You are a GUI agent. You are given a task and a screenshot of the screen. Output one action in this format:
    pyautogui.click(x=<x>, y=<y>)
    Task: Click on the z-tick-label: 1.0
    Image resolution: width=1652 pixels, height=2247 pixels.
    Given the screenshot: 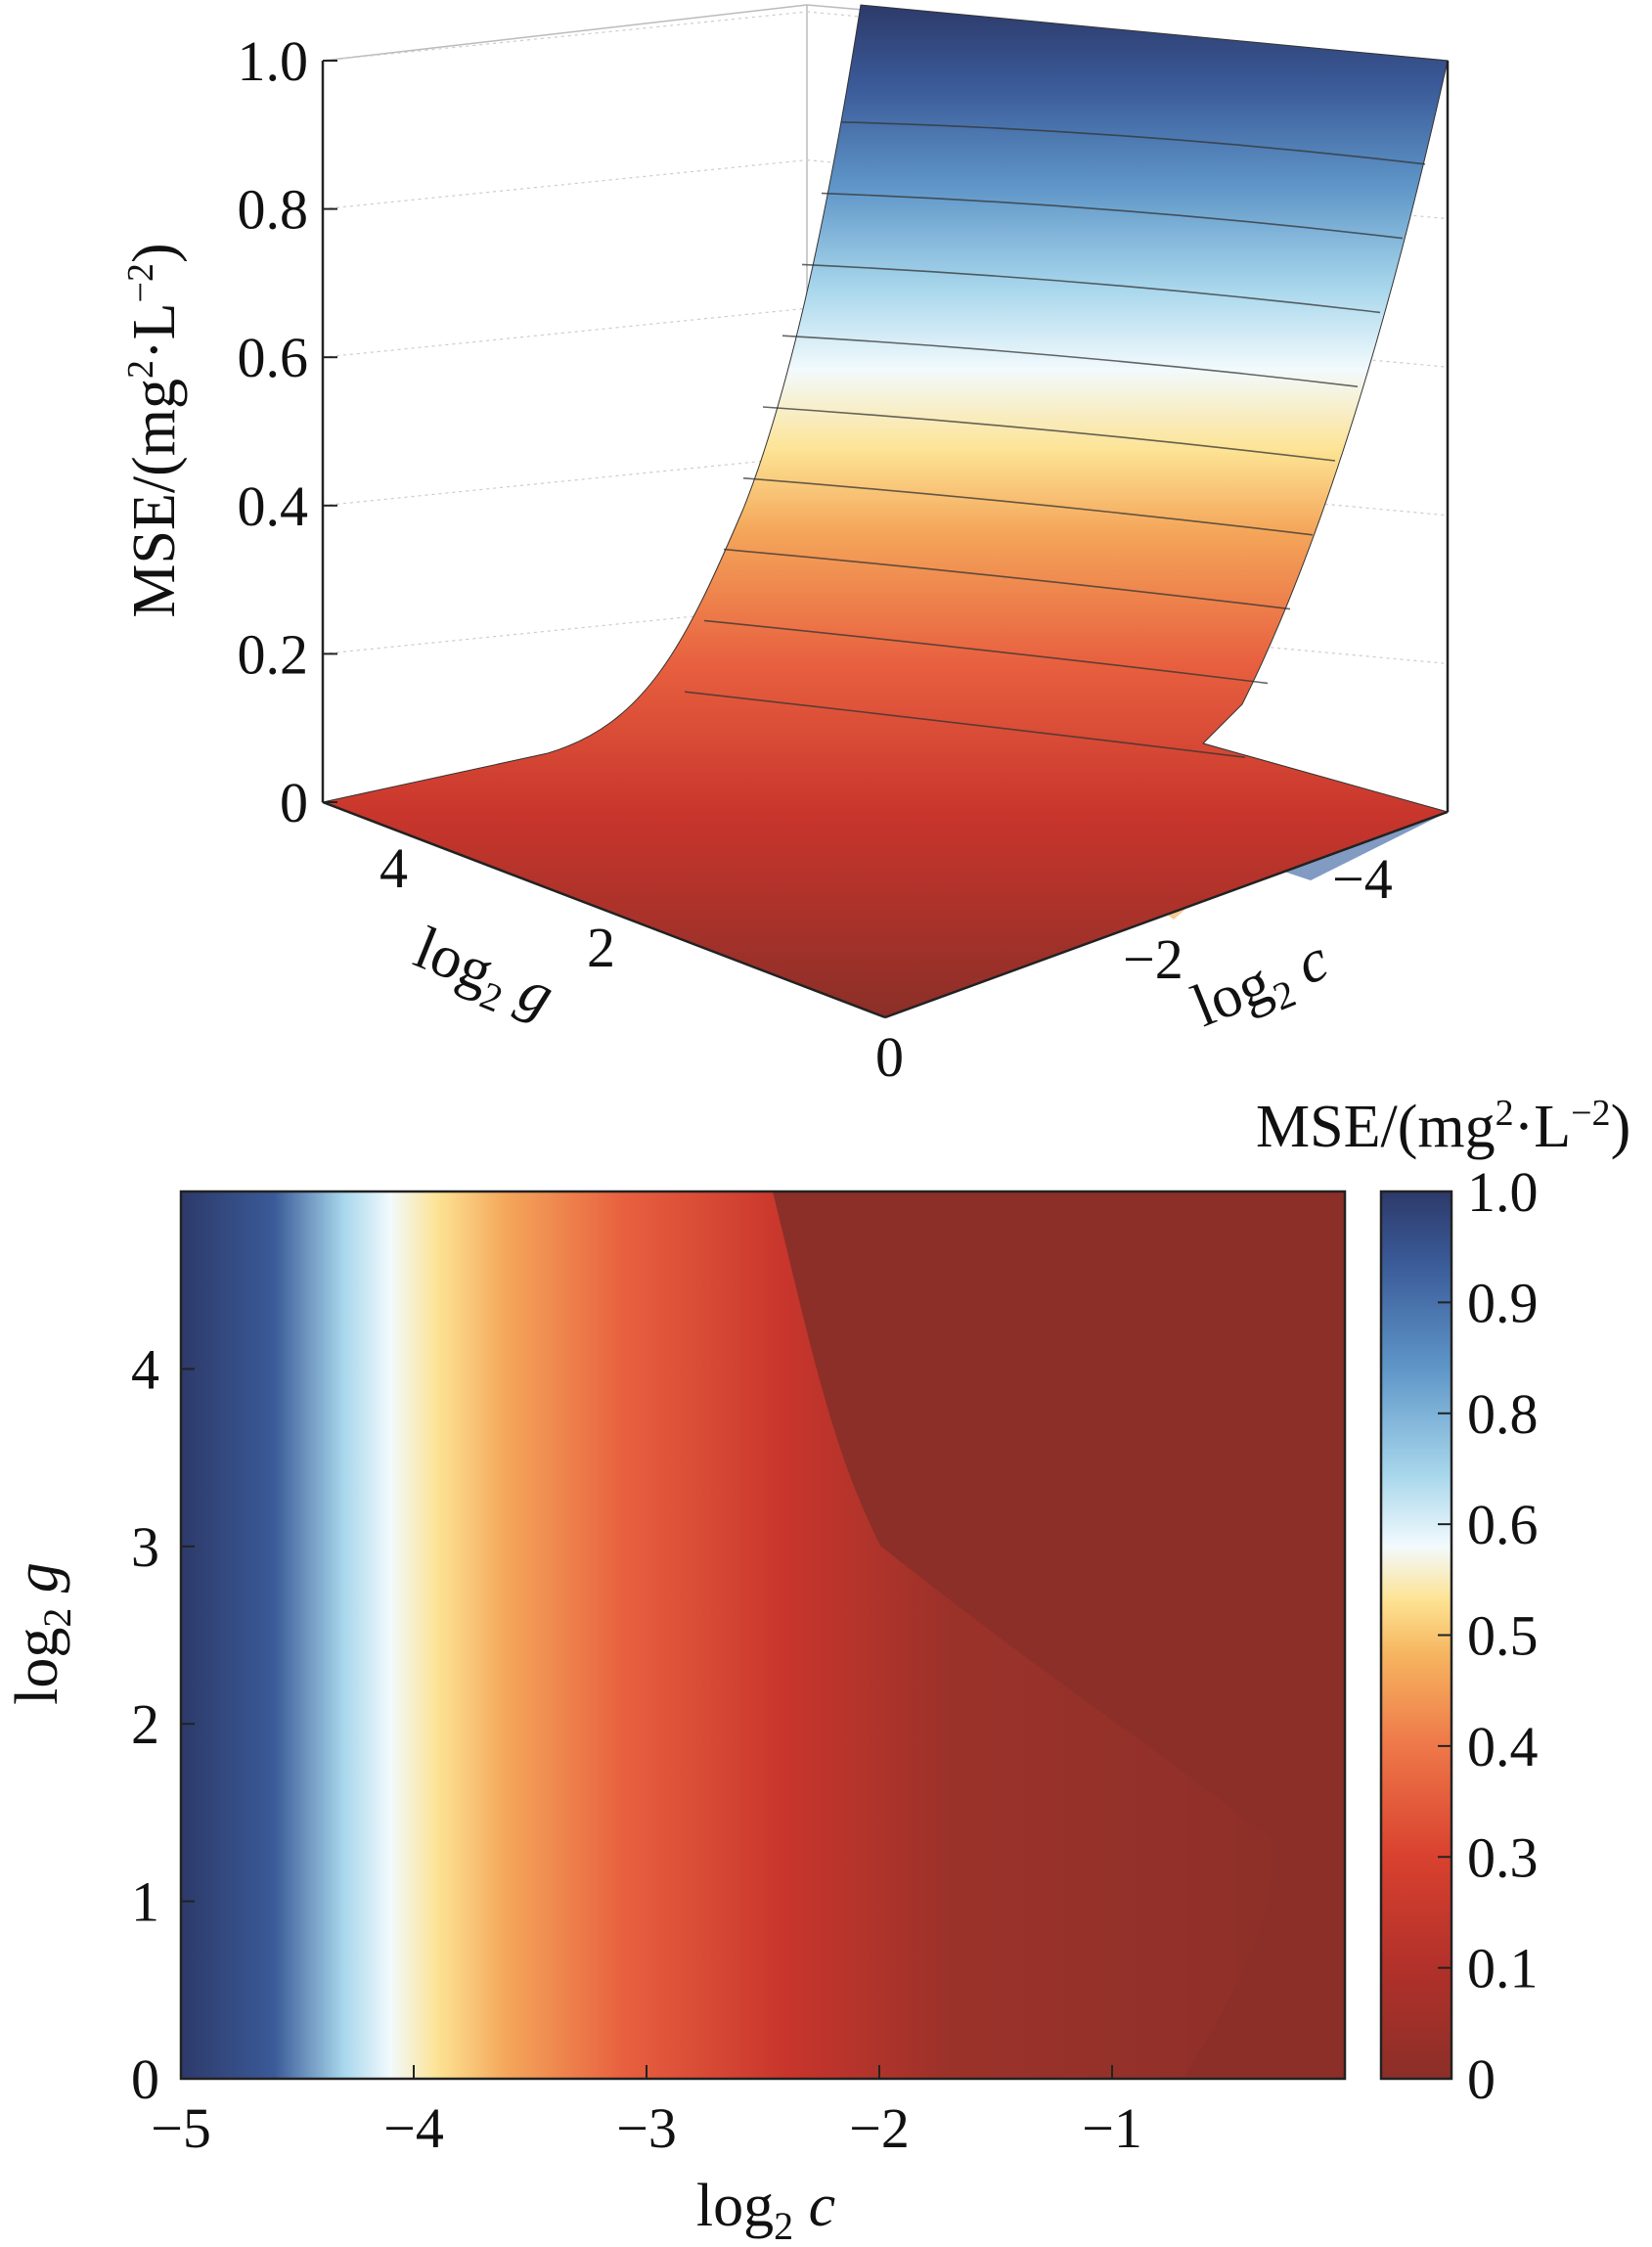 What is the action you would take?
    pyautogui.click(x=274, y=61)
    